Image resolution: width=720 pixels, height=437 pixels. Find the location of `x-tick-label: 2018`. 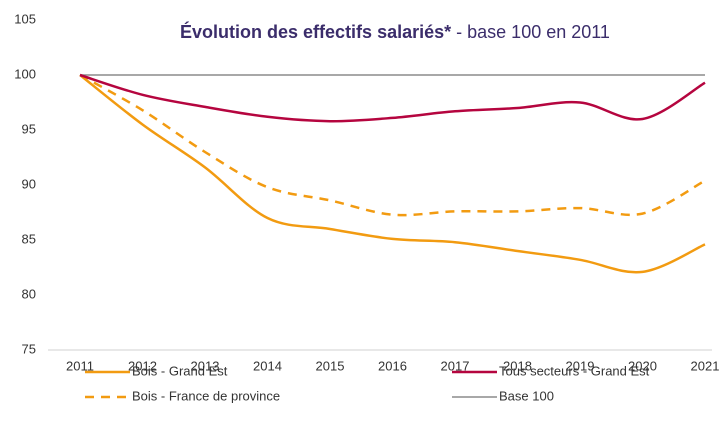

x-tick-label: 2018 is located at coordinates (517, 365).